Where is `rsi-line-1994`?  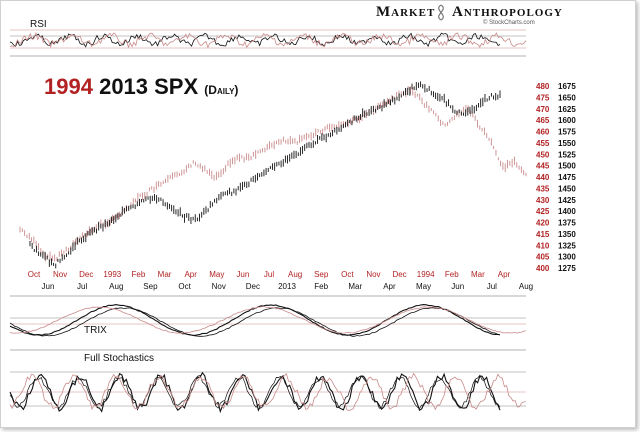 rsi-line-1994 is located at coordinates (268, 40).